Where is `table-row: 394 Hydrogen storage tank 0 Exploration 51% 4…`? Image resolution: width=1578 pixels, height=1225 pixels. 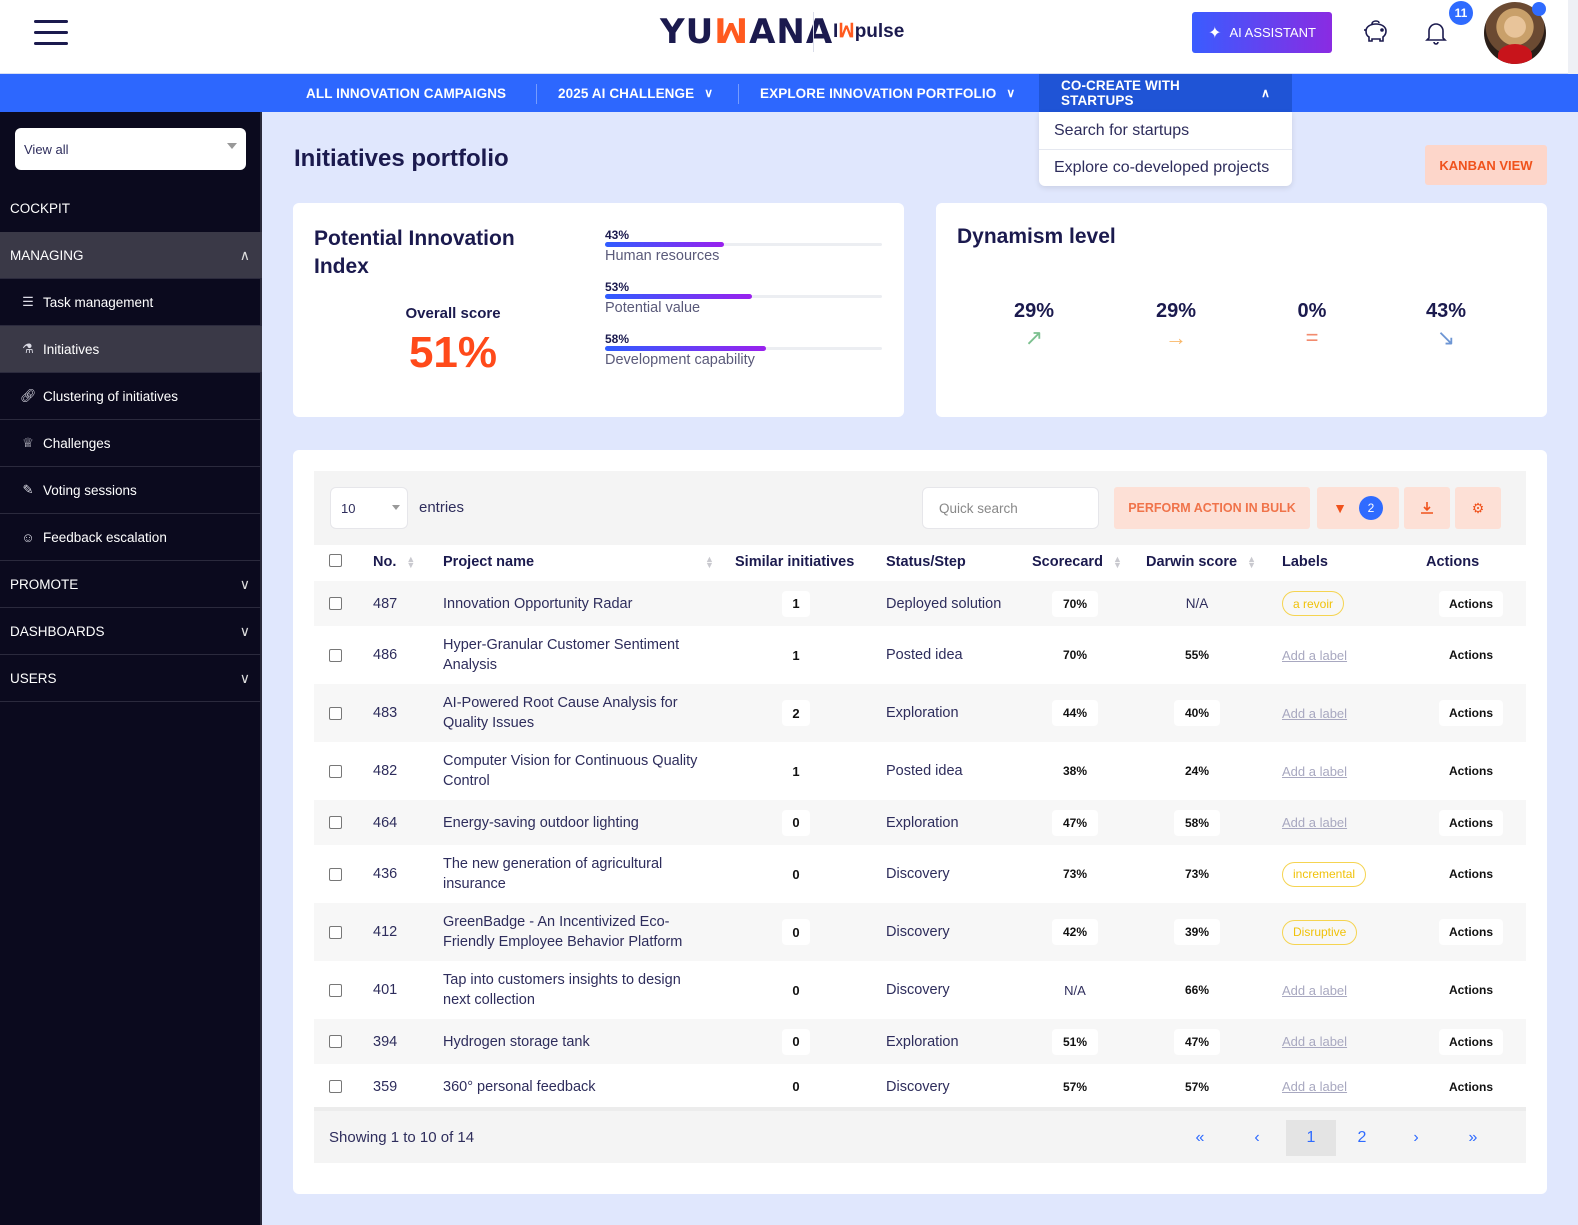
table-row: 394 Hydrogen storage tank 0 Exploration 51% 4… is located at coordinates (920, 1041).